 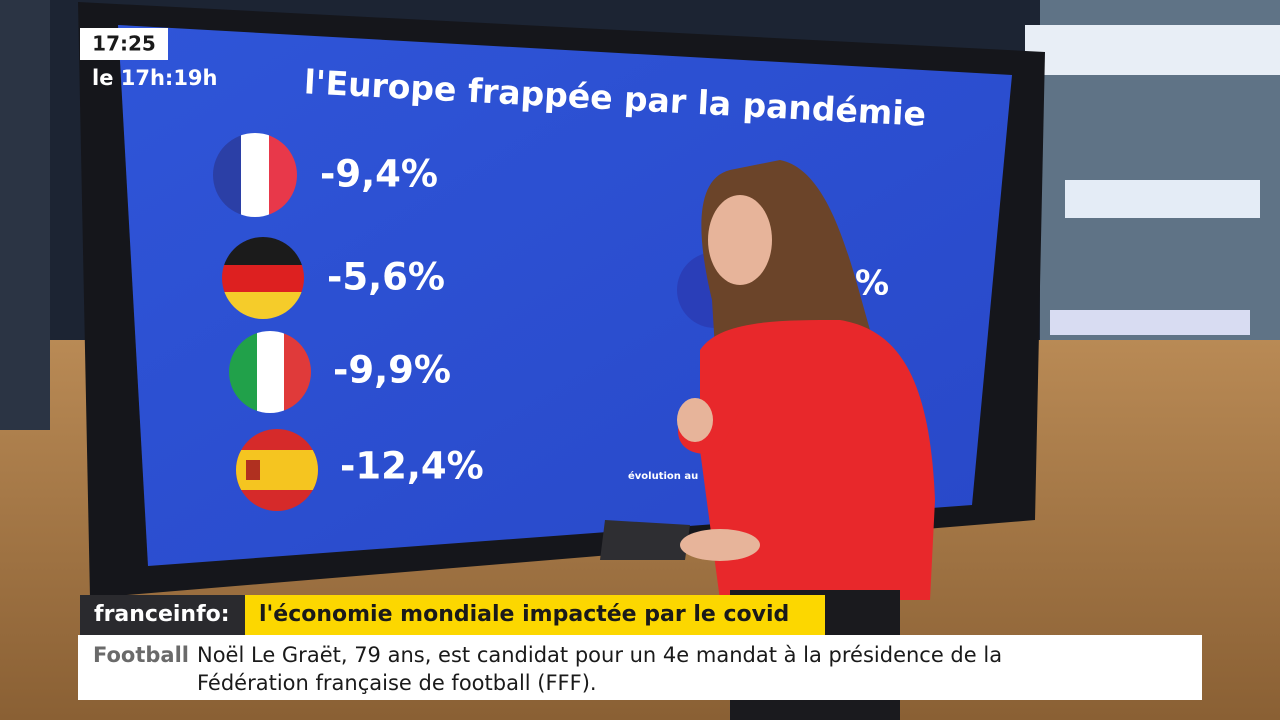 I want to click on brand: franceinfo:, so click(x=162, y=614).